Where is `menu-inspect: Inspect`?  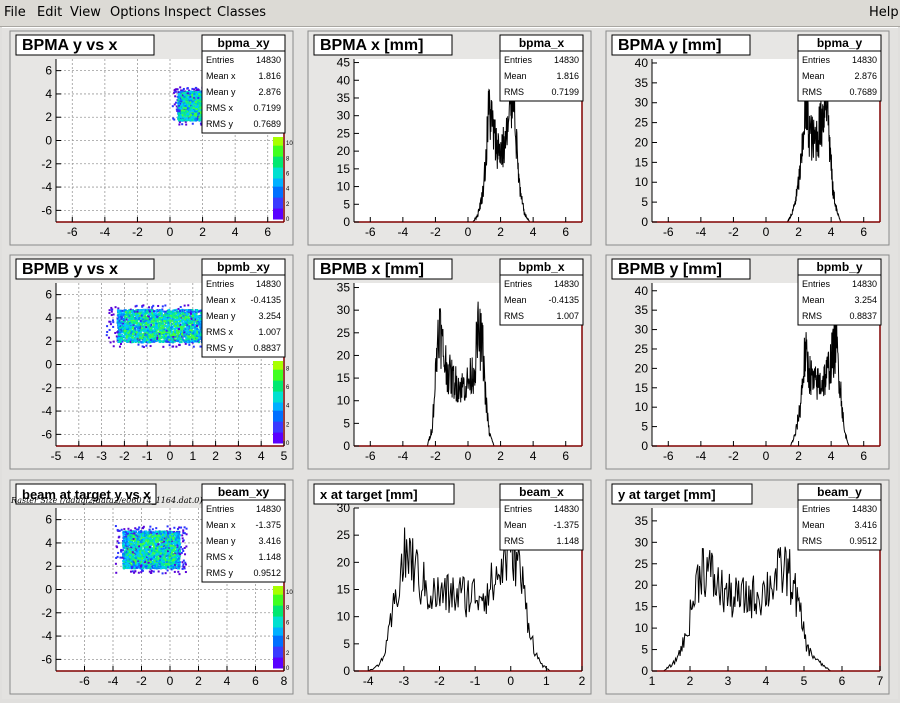
menu-inspect: Inspect is located at coordinates (187, 12).